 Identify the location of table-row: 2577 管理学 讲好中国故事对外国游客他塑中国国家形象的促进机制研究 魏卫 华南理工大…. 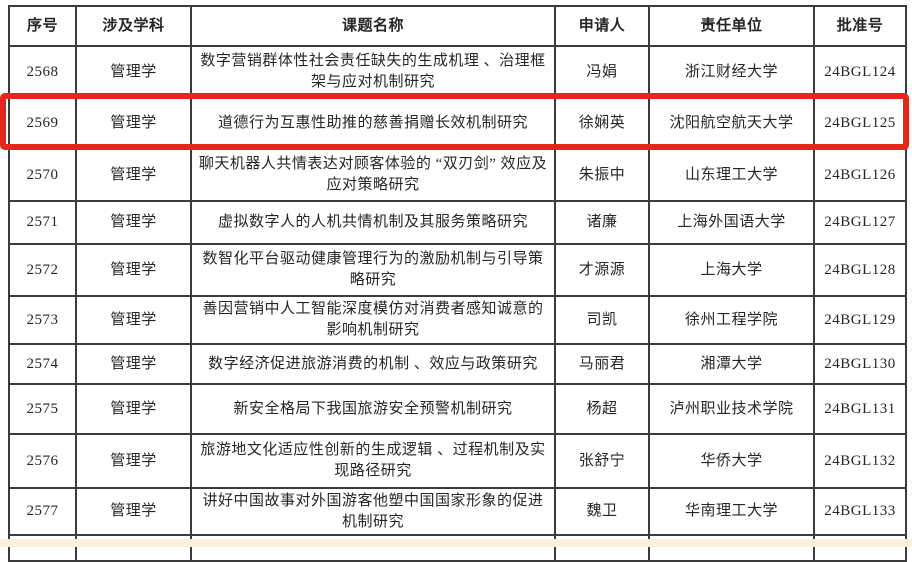
(457, 511).